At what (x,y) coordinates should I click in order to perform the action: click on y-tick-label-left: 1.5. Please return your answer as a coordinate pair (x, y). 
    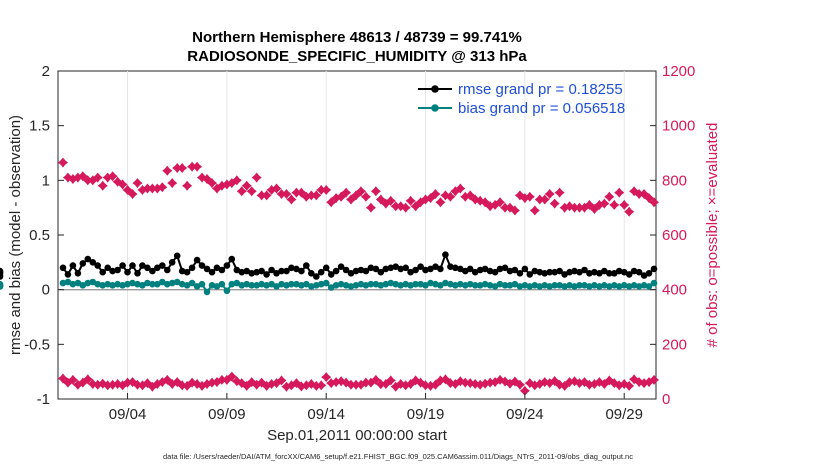
    Looking at the image, I should click on (39, 126).